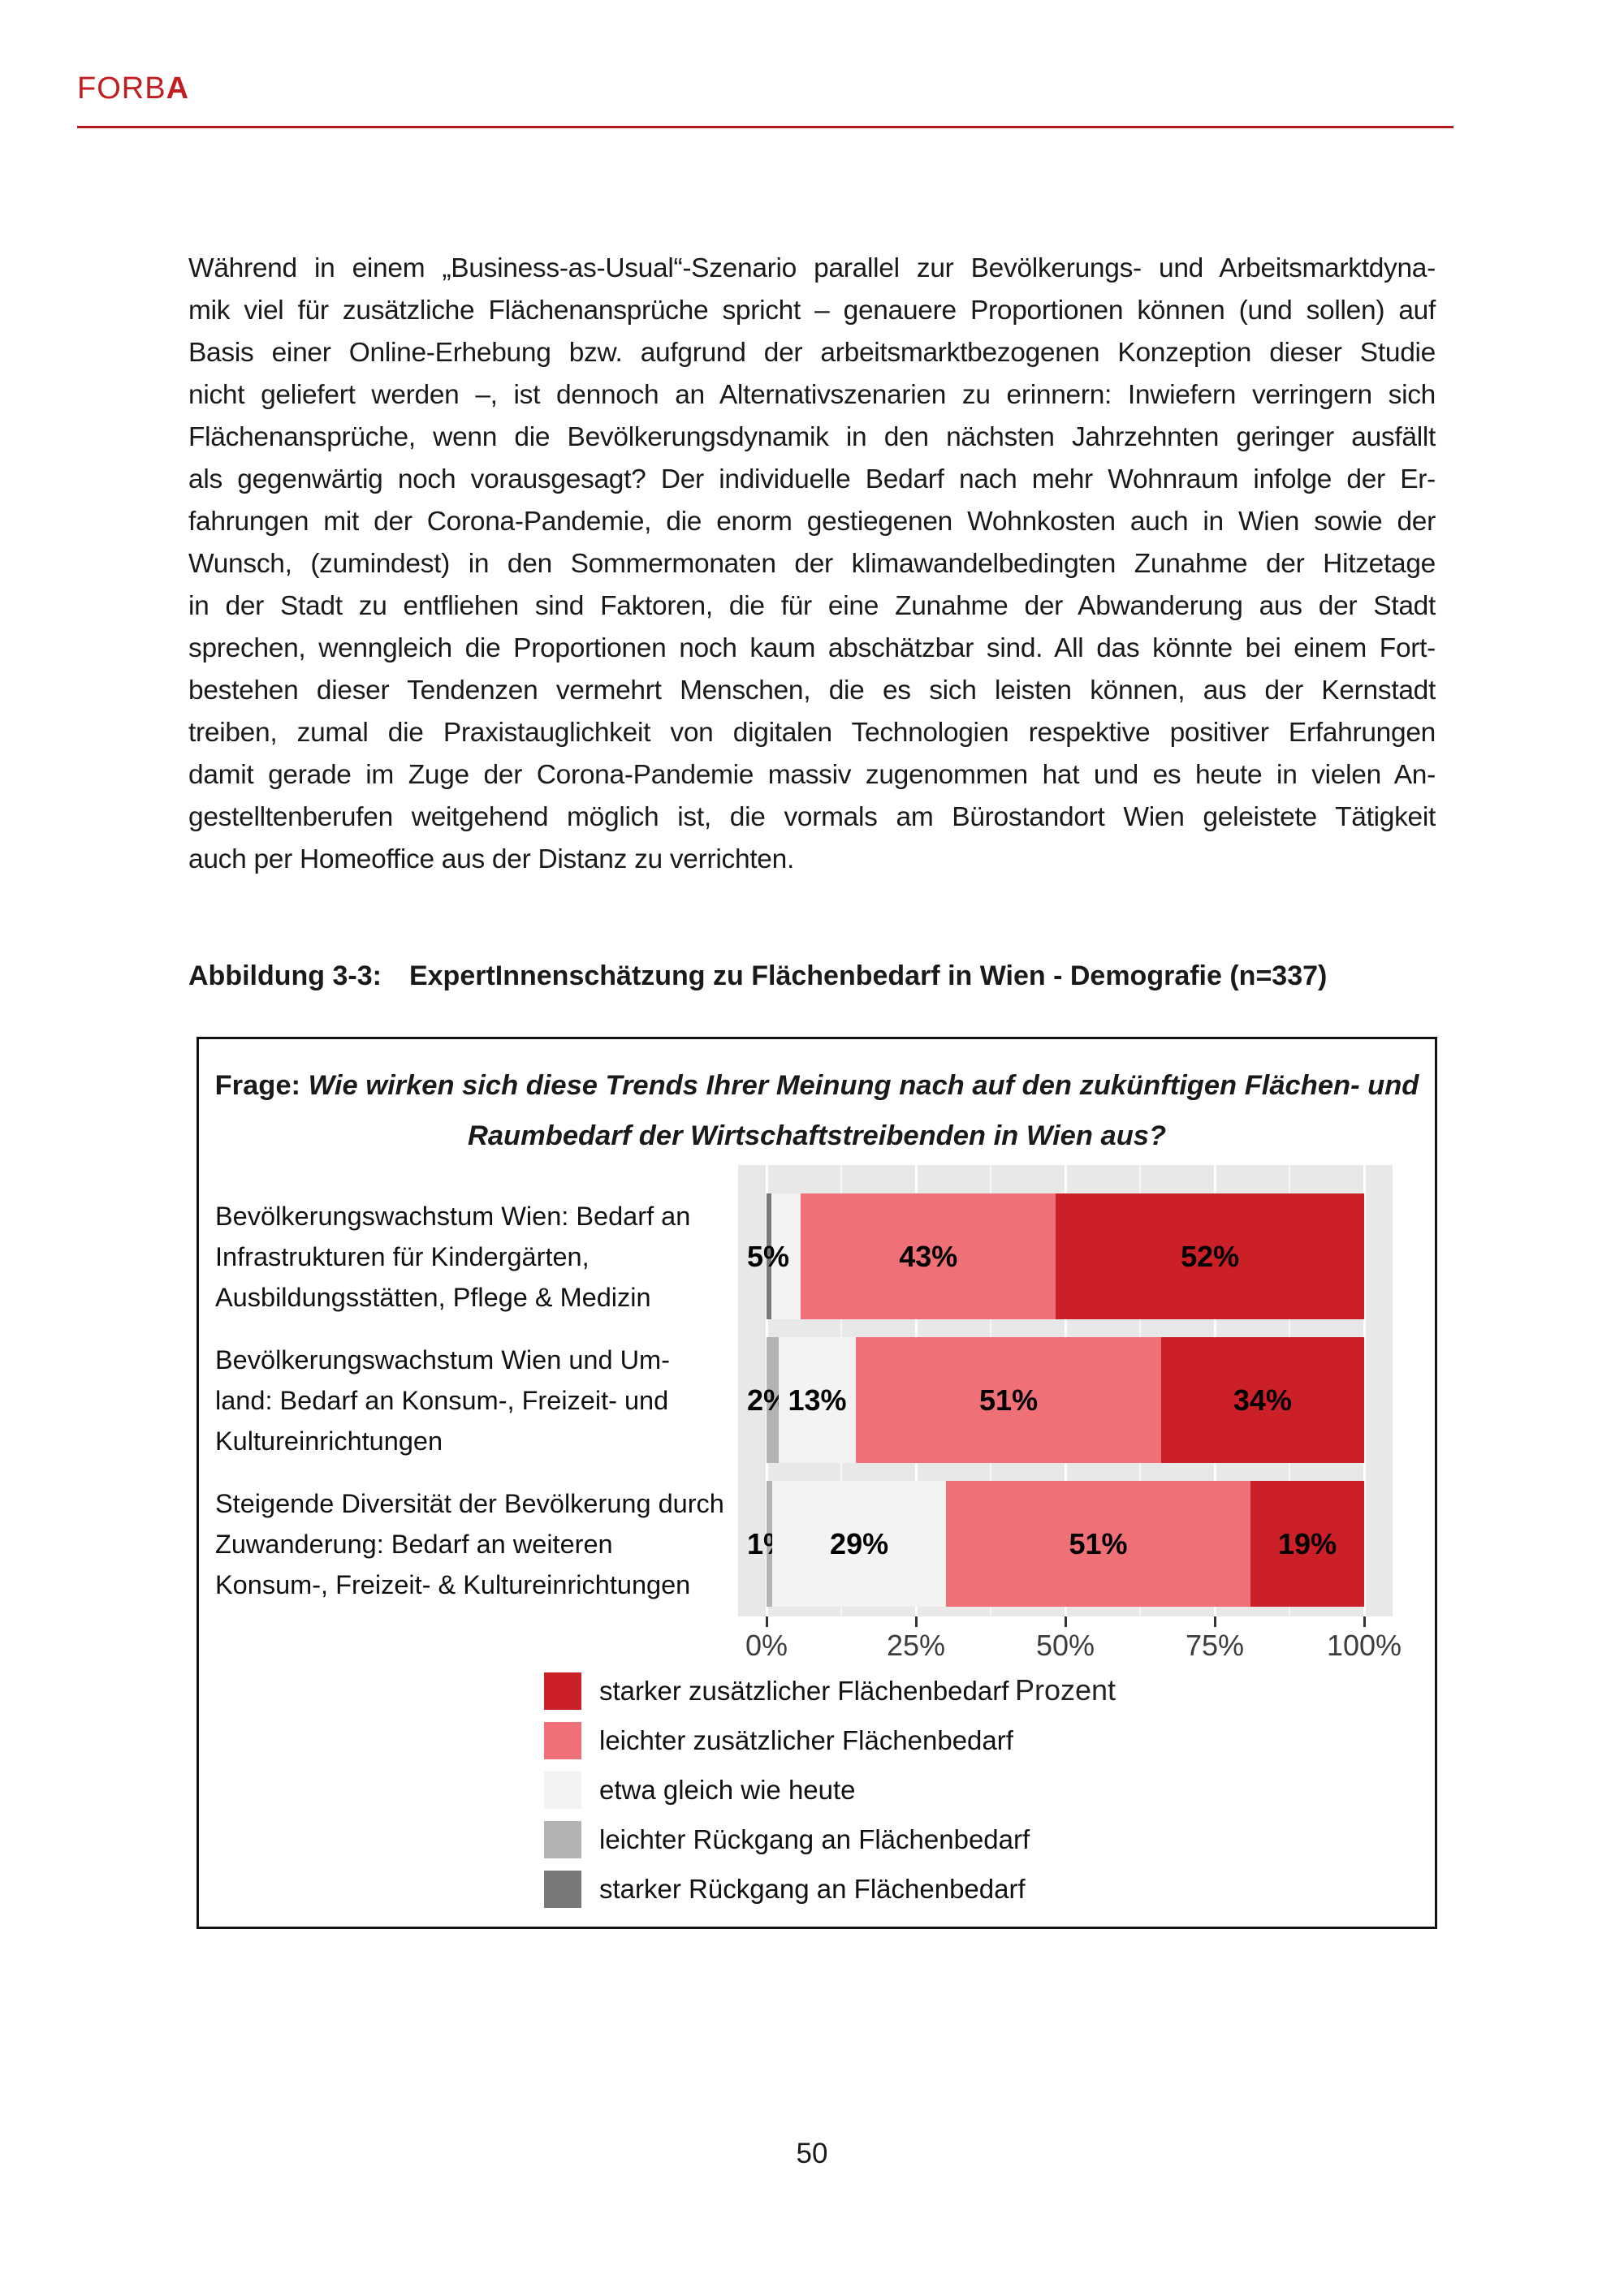  I want to click on x-axis-tick-label: 75%, so click(1215, 1645).